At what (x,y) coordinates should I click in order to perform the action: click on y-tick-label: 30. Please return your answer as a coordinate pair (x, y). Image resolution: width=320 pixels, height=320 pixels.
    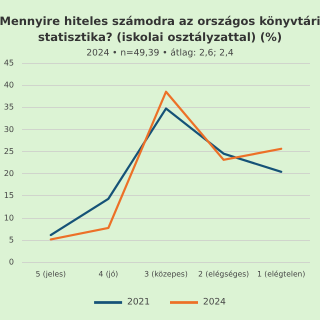
    Looking at the image, I should click on (9, 129).